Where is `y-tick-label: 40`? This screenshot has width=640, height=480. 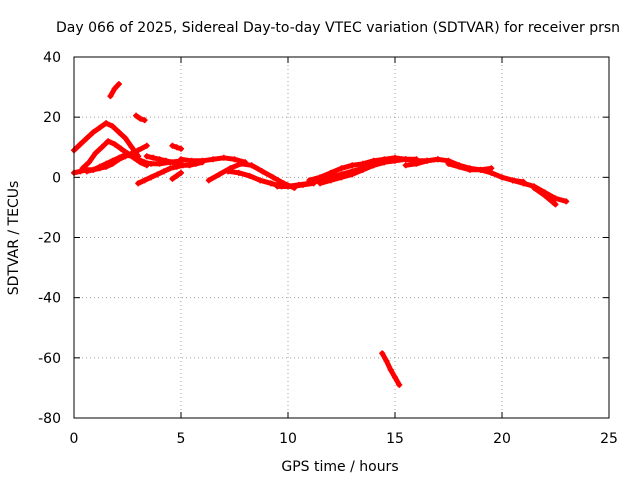 y-tick-label: 40 is located at coordinates (52, 58).